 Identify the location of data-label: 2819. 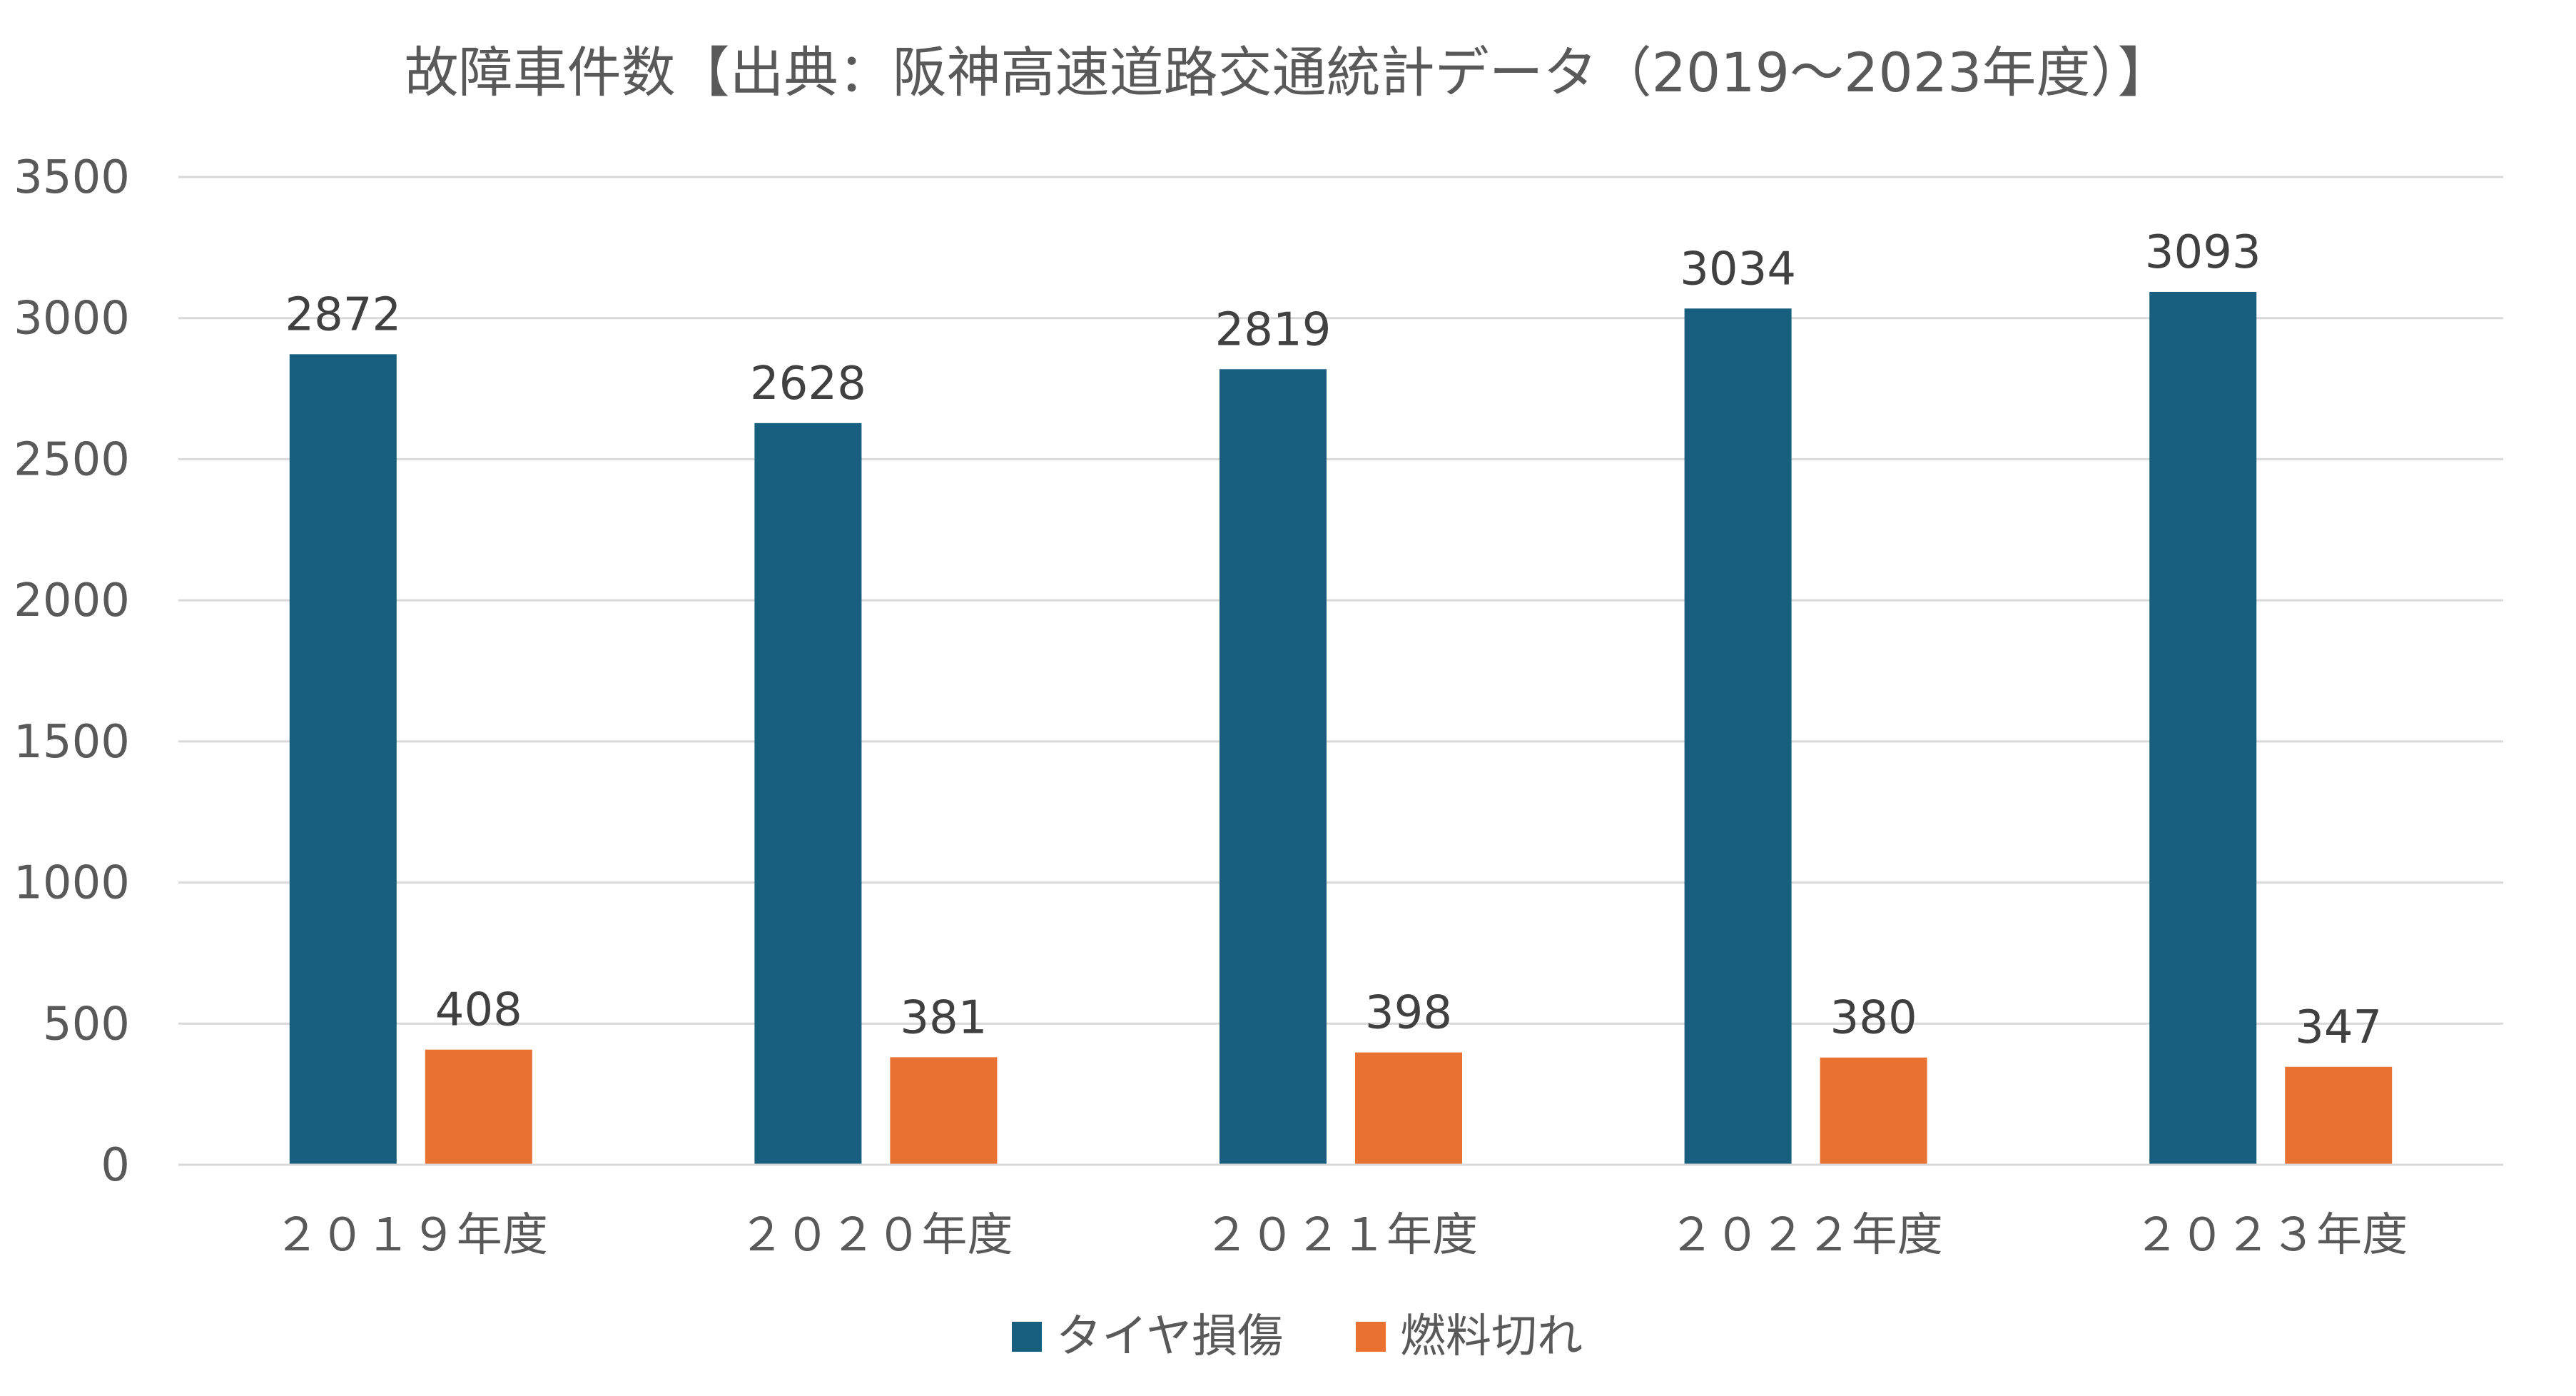
(1273, 329).